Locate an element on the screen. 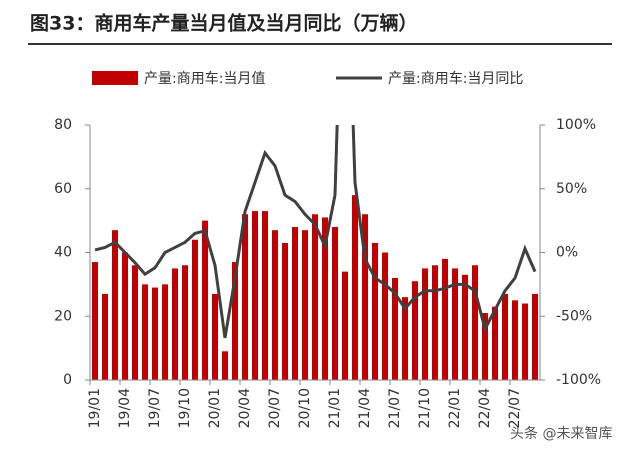 The image size is (640, 452). y2-tick-label: -50% is located at coordinates (574, 316).